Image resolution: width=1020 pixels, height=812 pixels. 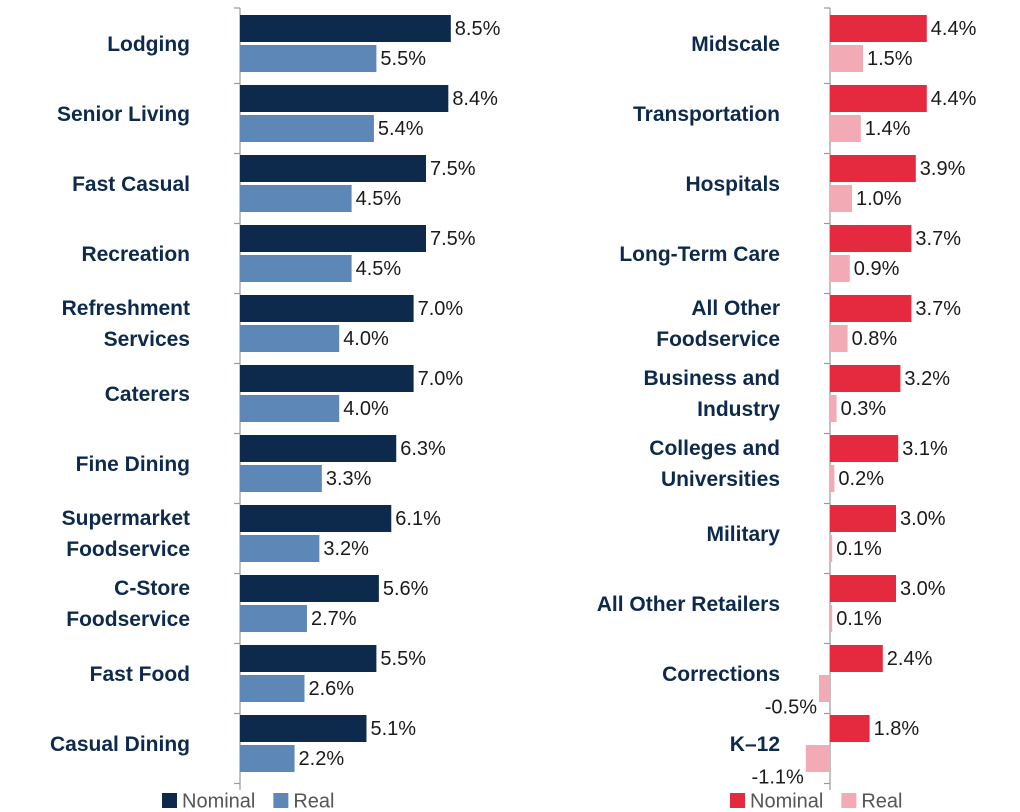 What do you see at coordinates (706, 114) in the screenshot?
I see `category-label: Transportation` at bounding box center [706, 114].